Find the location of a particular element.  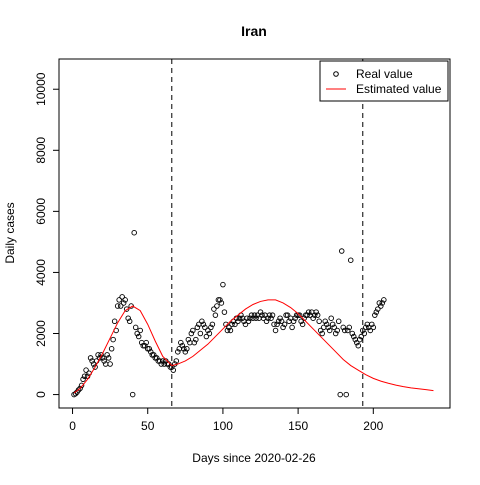

legend-box is located at coordinates (384, 81).